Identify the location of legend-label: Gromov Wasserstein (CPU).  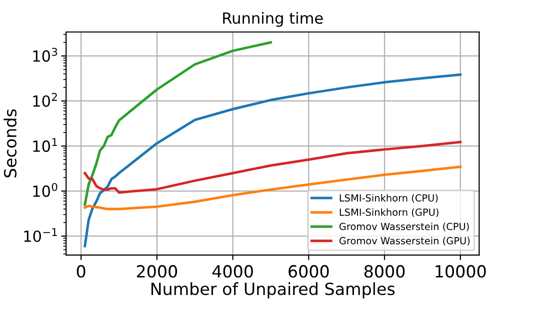
(404, 227).